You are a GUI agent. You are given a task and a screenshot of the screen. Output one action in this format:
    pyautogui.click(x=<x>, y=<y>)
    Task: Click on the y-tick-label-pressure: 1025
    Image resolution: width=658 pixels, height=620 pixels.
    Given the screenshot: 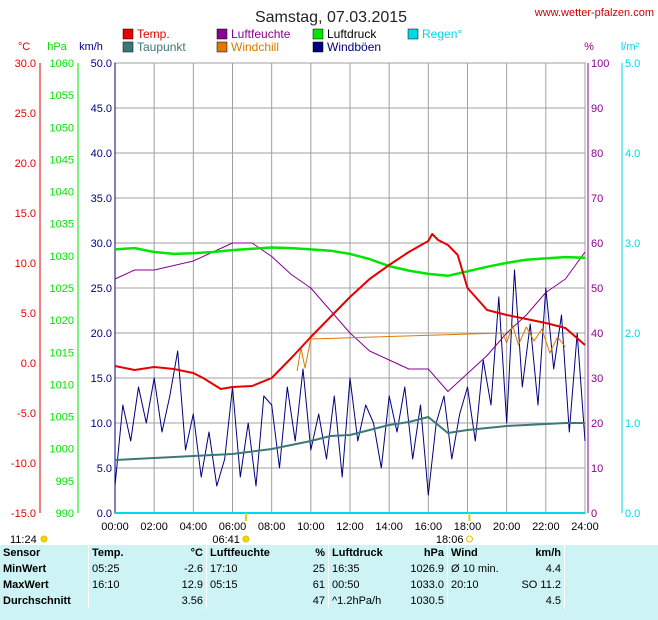 What is the action you would take?
    pyautogui.click(x=62, y=289)
    